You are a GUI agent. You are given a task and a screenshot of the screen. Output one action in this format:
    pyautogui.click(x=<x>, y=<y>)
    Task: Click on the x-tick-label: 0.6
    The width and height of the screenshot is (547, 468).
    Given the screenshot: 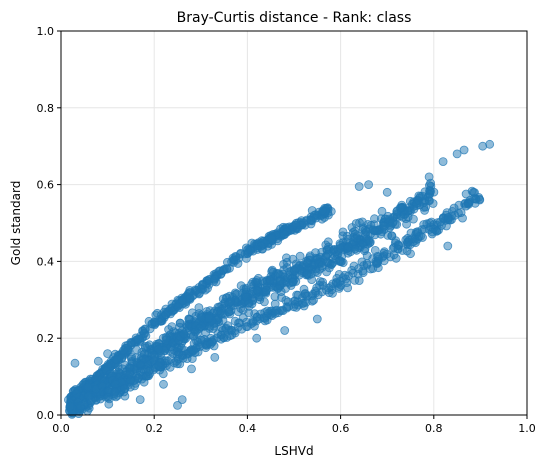 What is the action you would take?
    pyautogui.click(x=341, y=428)
    